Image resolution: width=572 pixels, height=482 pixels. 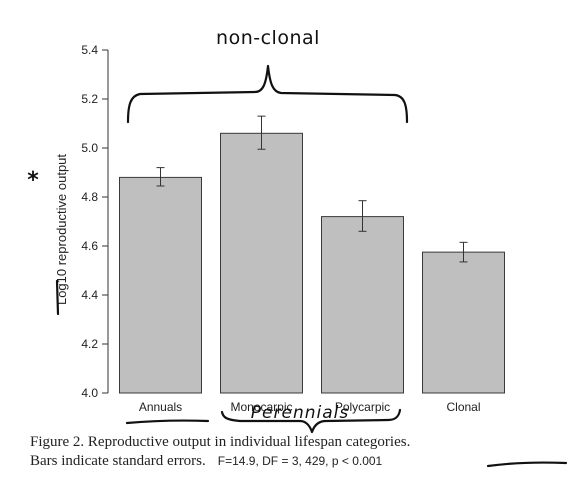 I want to click on caption-stats: F=14.9, DF = 3, 429, p < 0.001, so click(x=300, y=461).